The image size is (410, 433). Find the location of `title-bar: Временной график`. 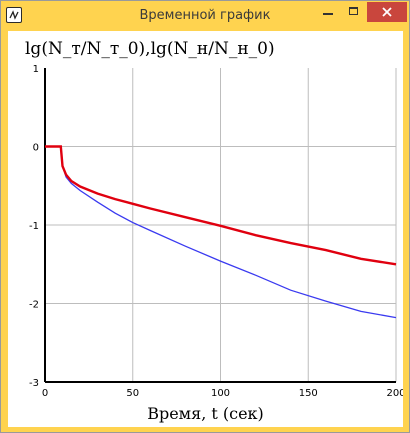

title-bar: Временной график is located at coordinates (205, 16).